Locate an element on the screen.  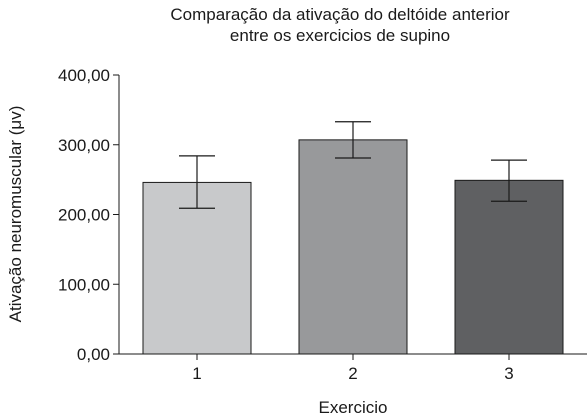
x-tick-label: 3 is located at coordinates (508, 373).